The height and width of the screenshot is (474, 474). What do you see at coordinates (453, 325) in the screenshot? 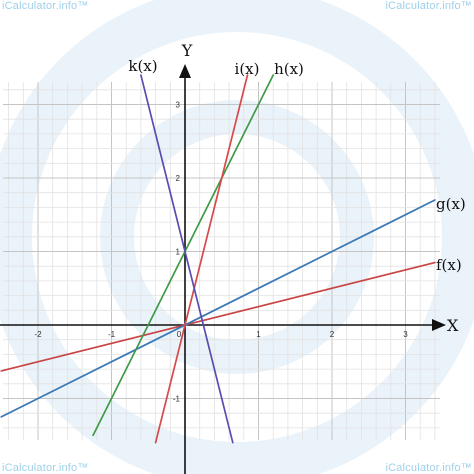
I see `x-axis-label: X` at bounding box center [453, 325].